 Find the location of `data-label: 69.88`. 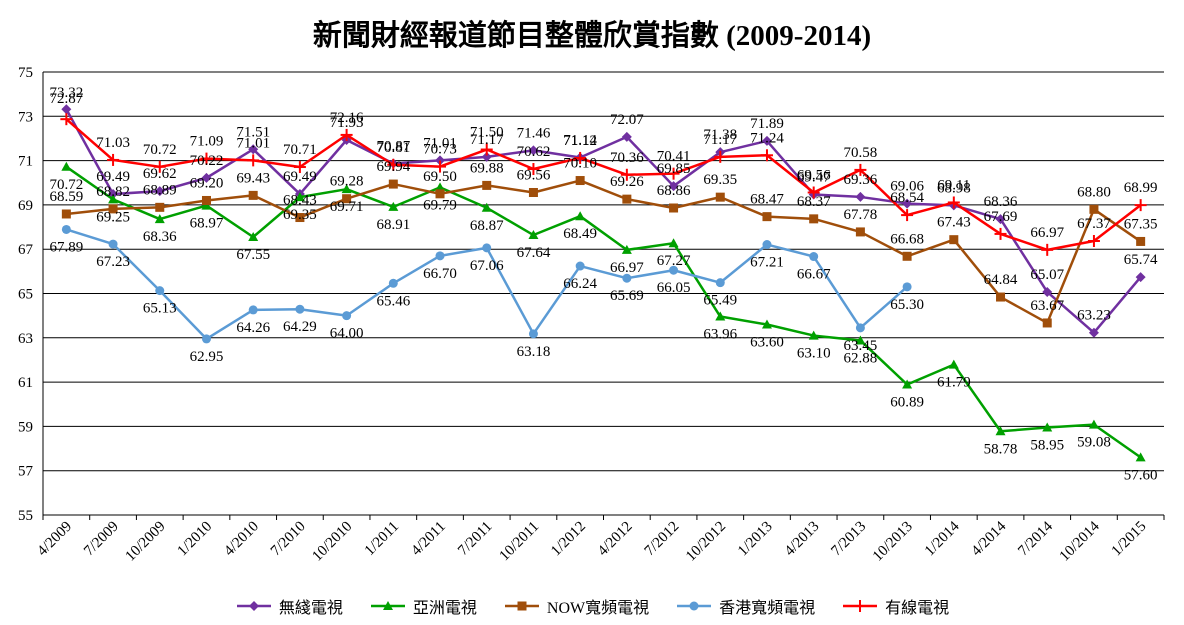

data-label: 69.88 is located at coordinates (487, 168).